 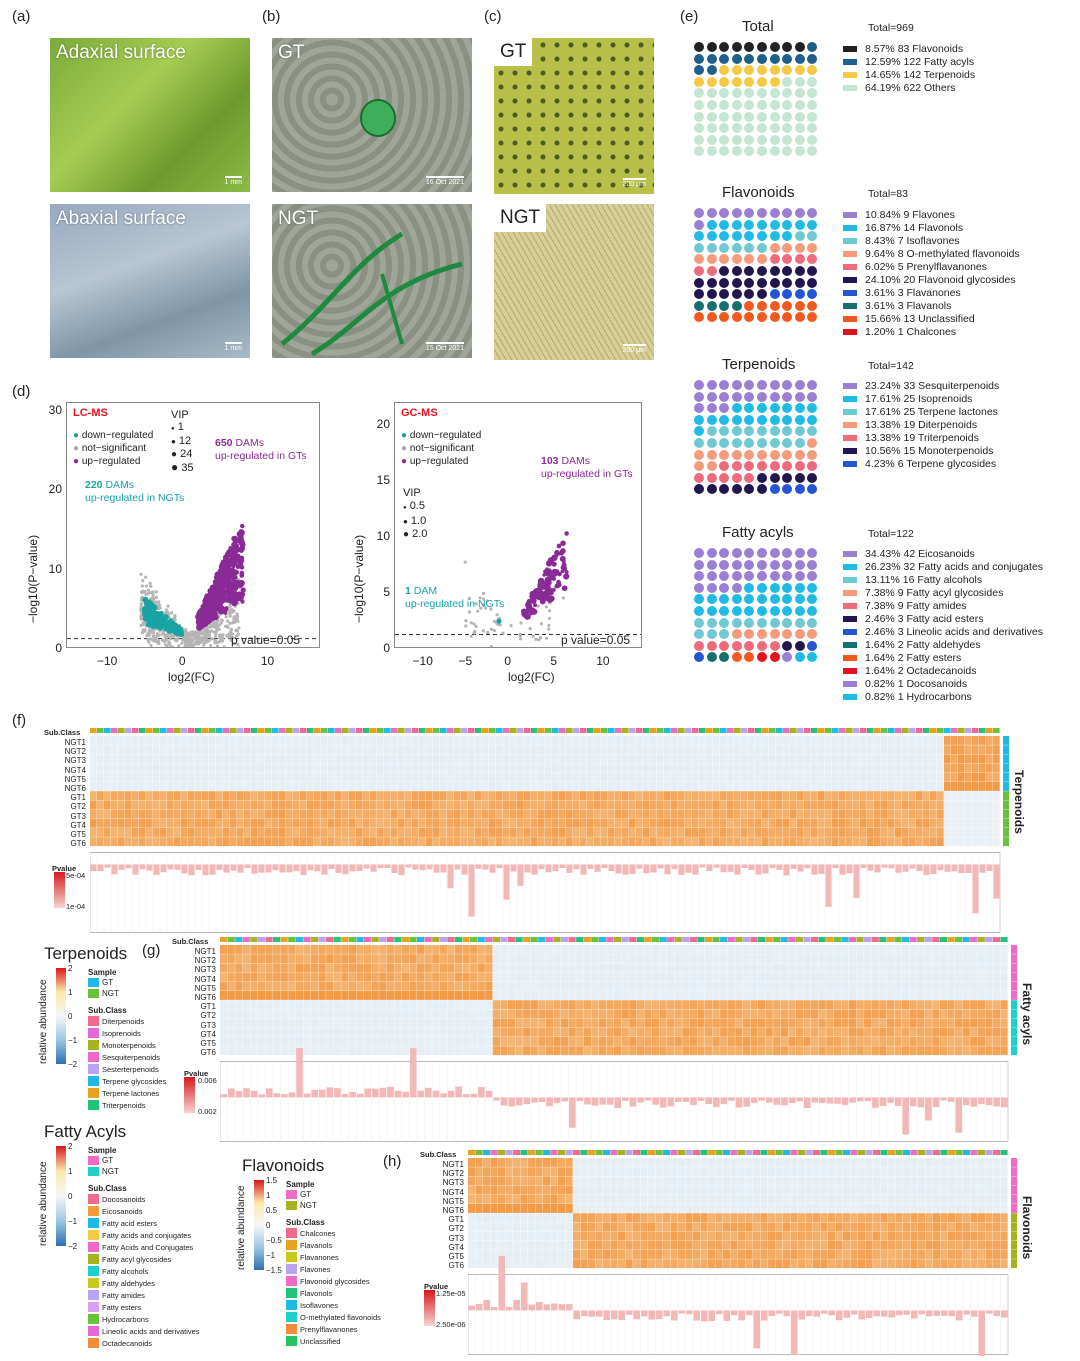 I want to click on panel-label-e: (e), so click(x=689, y=16).